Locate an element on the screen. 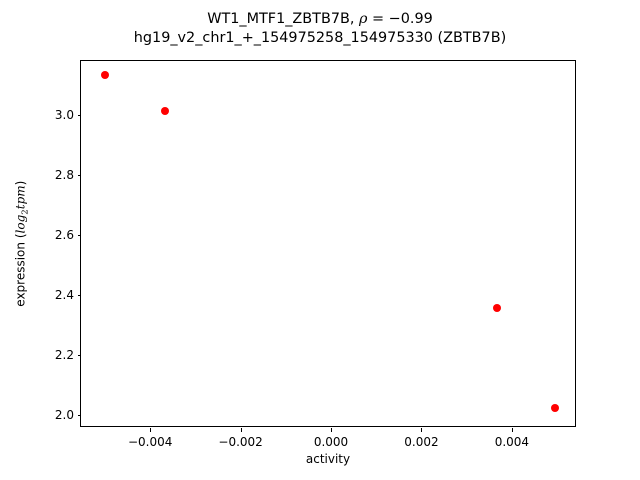  y-axis-label-math: log2tpm is located at coordinates (21, 209).